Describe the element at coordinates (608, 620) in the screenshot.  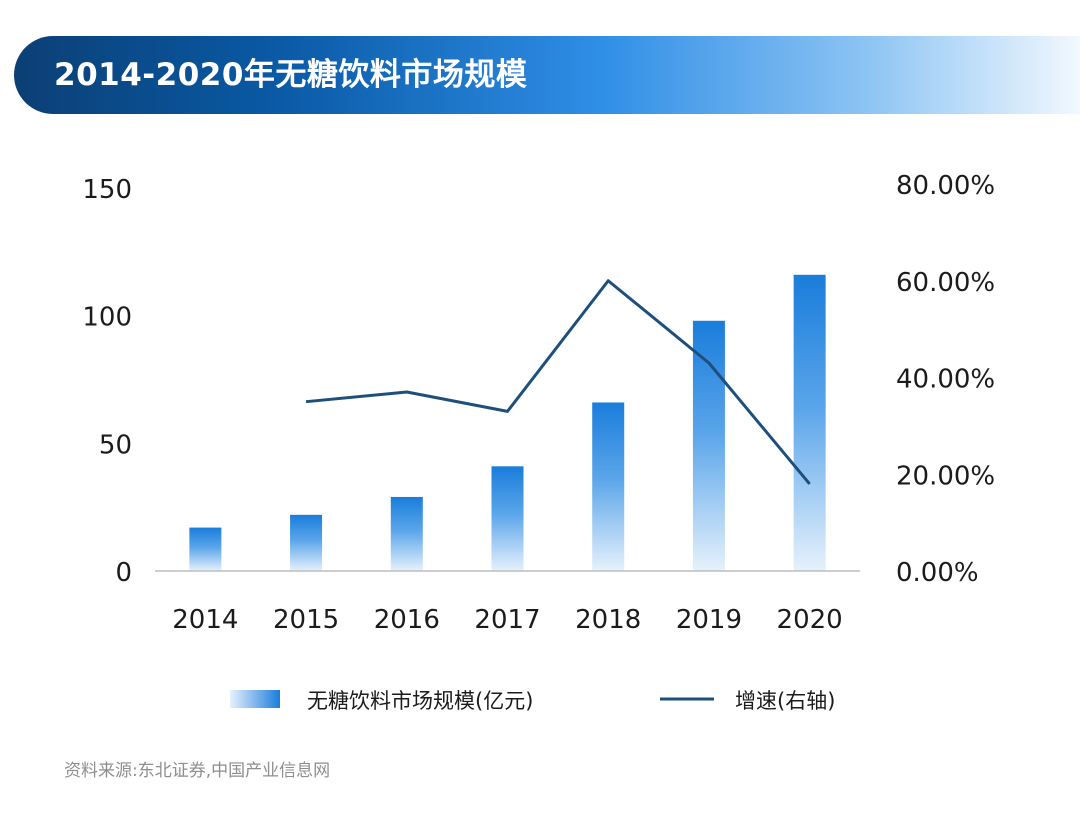
I see `x-tick-label: 2018` at that location.